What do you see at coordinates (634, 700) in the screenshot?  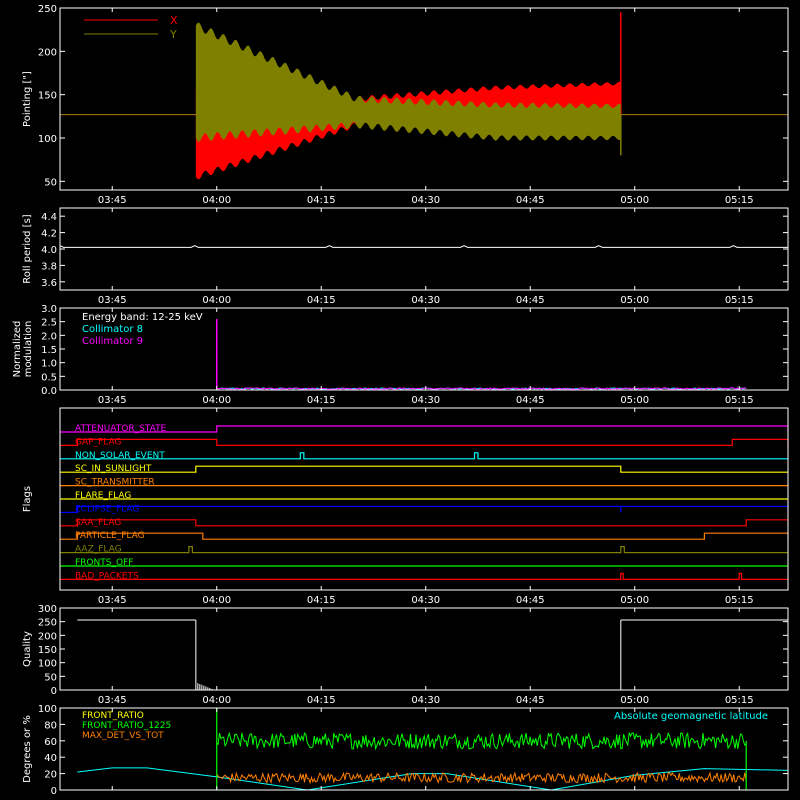 I see `x-tick-label-quality-5: 05:00` at bounding box center [634, 700].